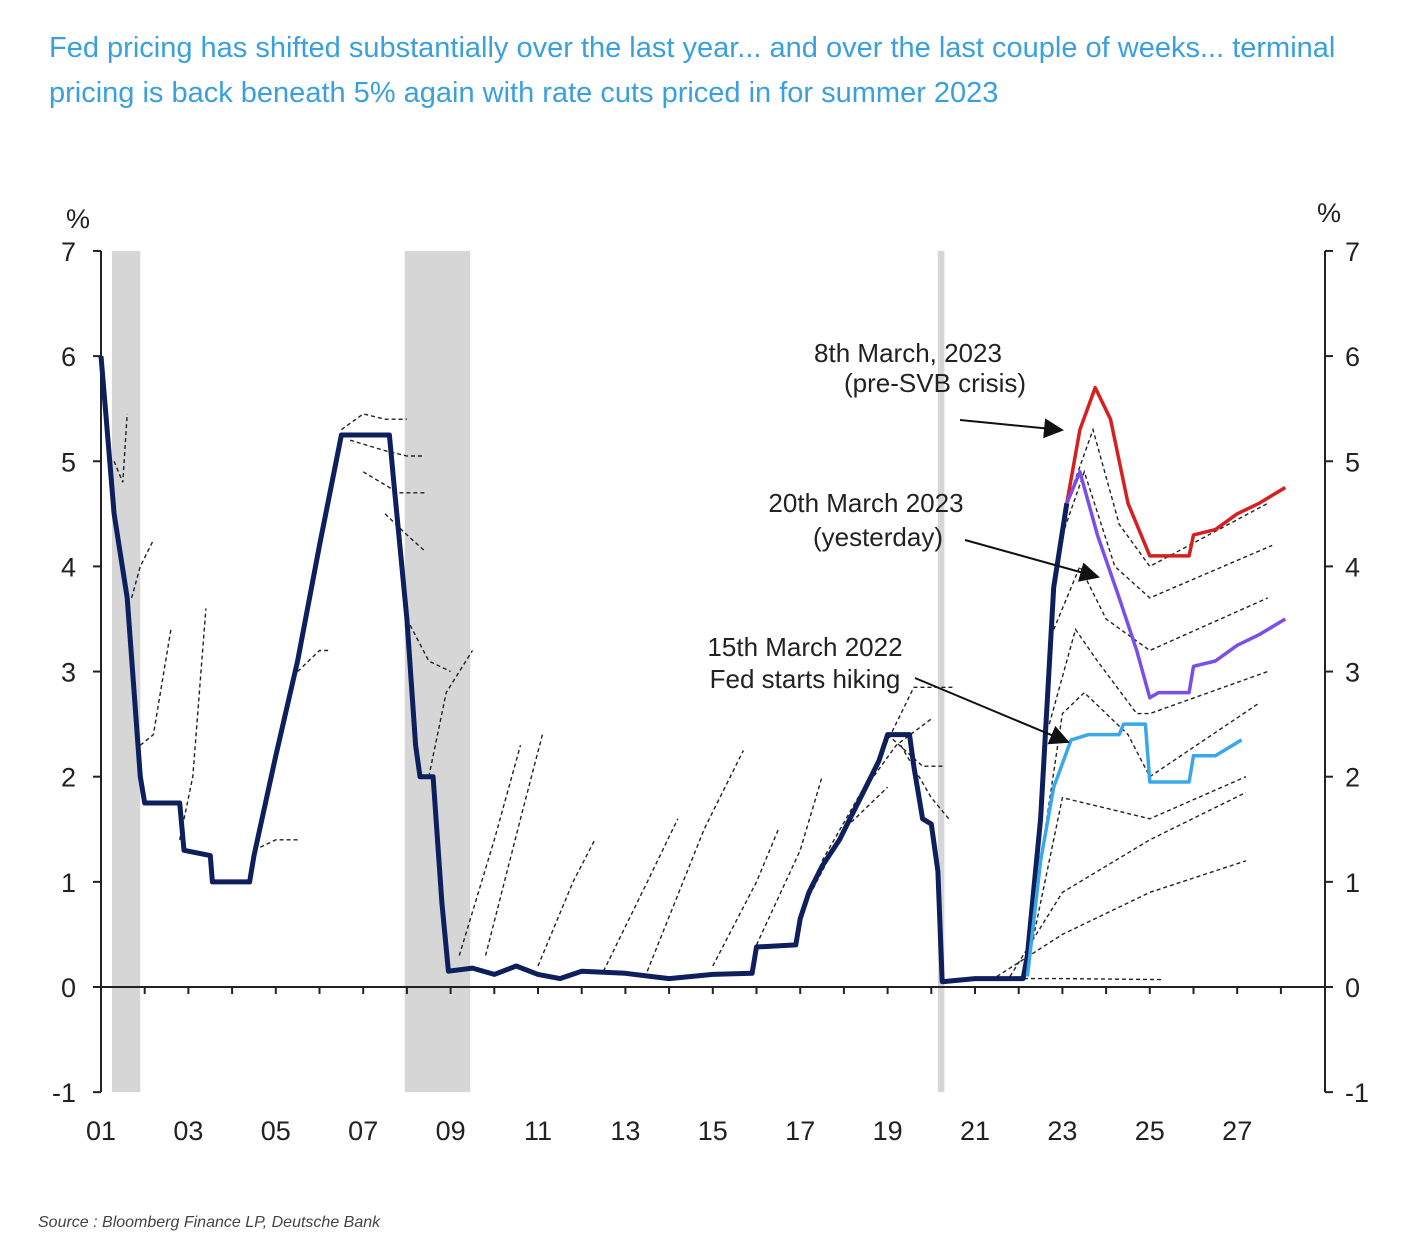 This screenshot has height=1259, width=1421. Describe the element at coordinates (68, 778) in the screenshot. I see `y-tick-label-left: 2` at that location.